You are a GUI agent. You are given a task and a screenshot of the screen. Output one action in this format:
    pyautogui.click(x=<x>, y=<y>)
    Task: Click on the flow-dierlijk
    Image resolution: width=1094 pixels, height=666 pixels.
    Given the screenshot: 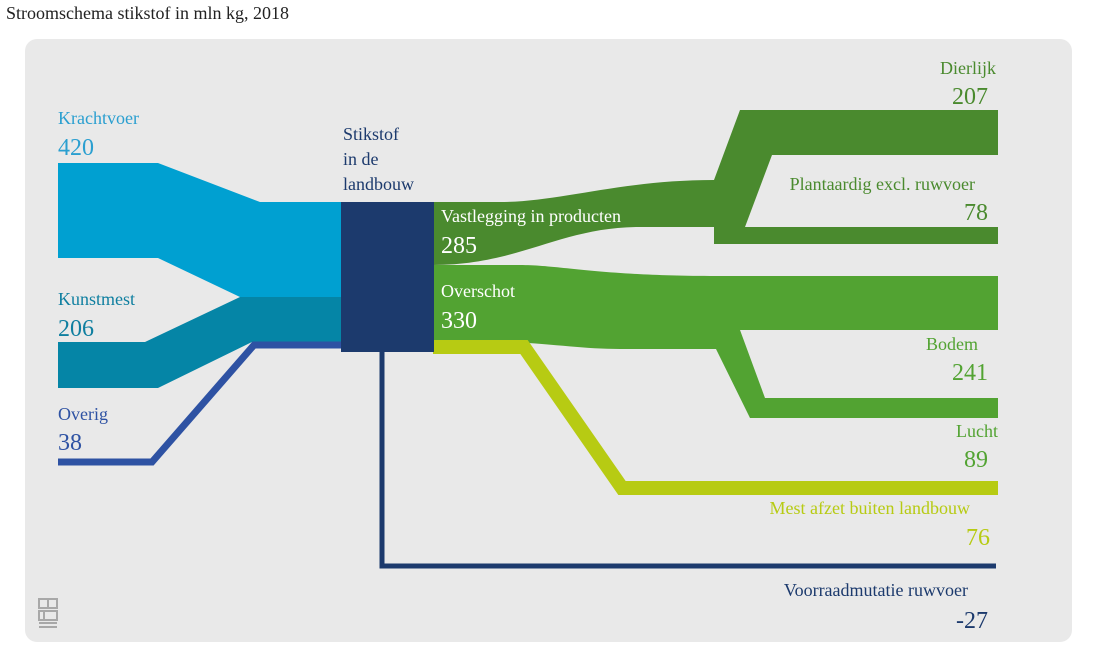 What is the action you would take?
    pyautogui.click(x=856, y=168)
    